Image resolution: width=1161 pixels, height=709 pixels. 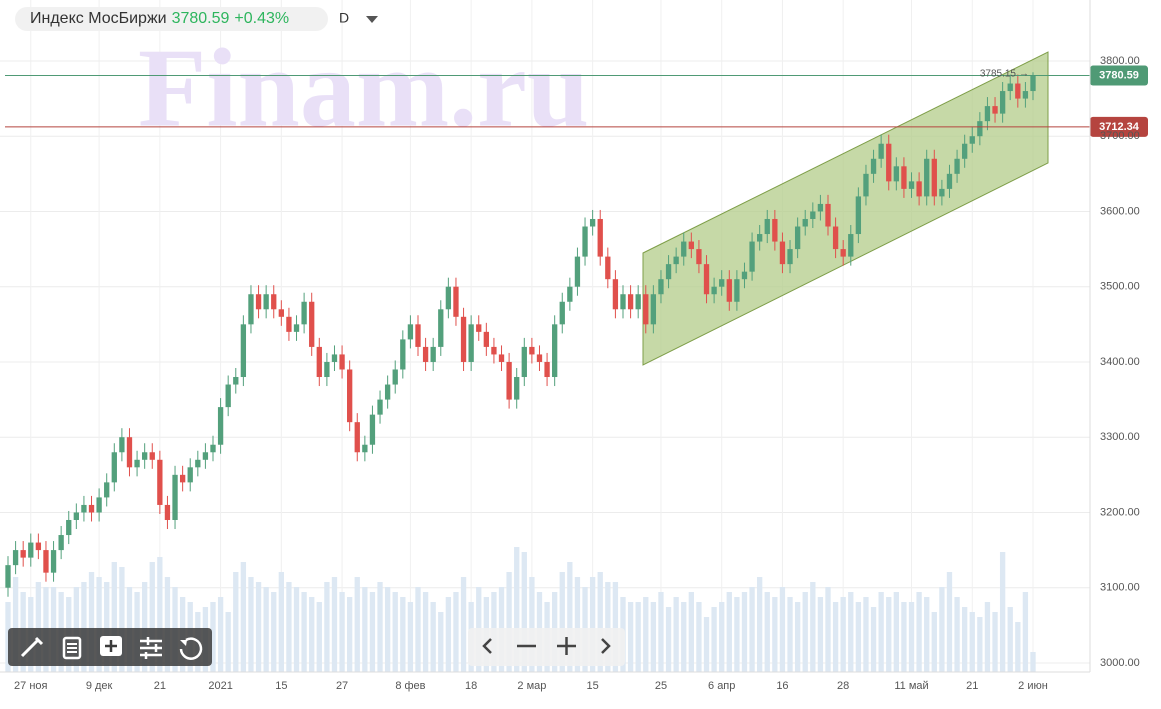 I want to click on x-tick-label: 2 июн, so click(x=1033, y=686).